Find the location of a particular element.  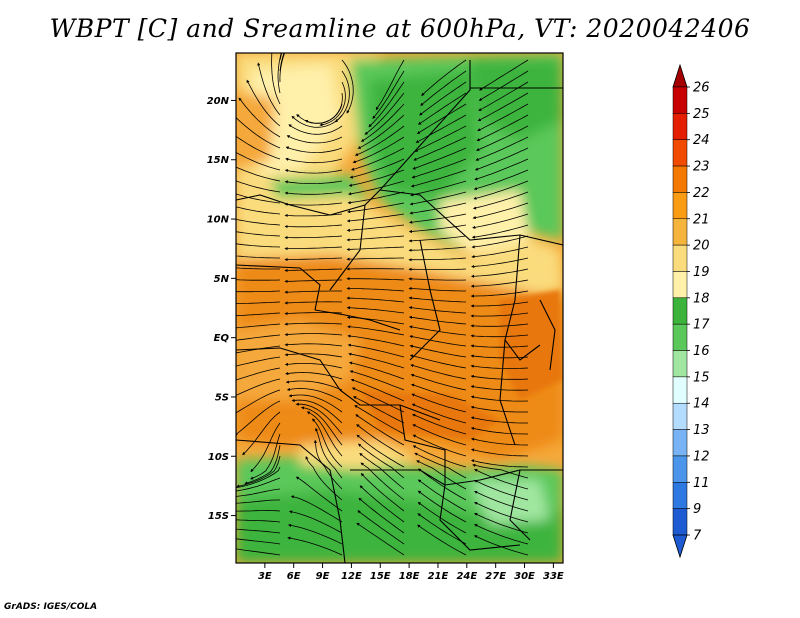

lat-tick-label: 5S is located at coordinates (222, 397).